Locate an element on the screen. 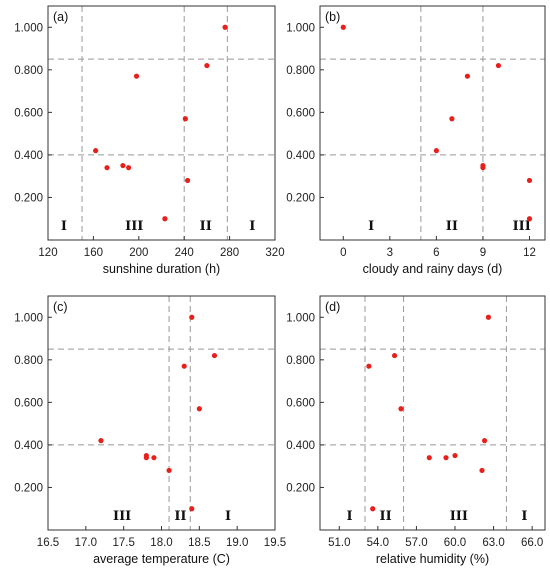  x-tick-label: 160 is located at coordinates (93, 253).